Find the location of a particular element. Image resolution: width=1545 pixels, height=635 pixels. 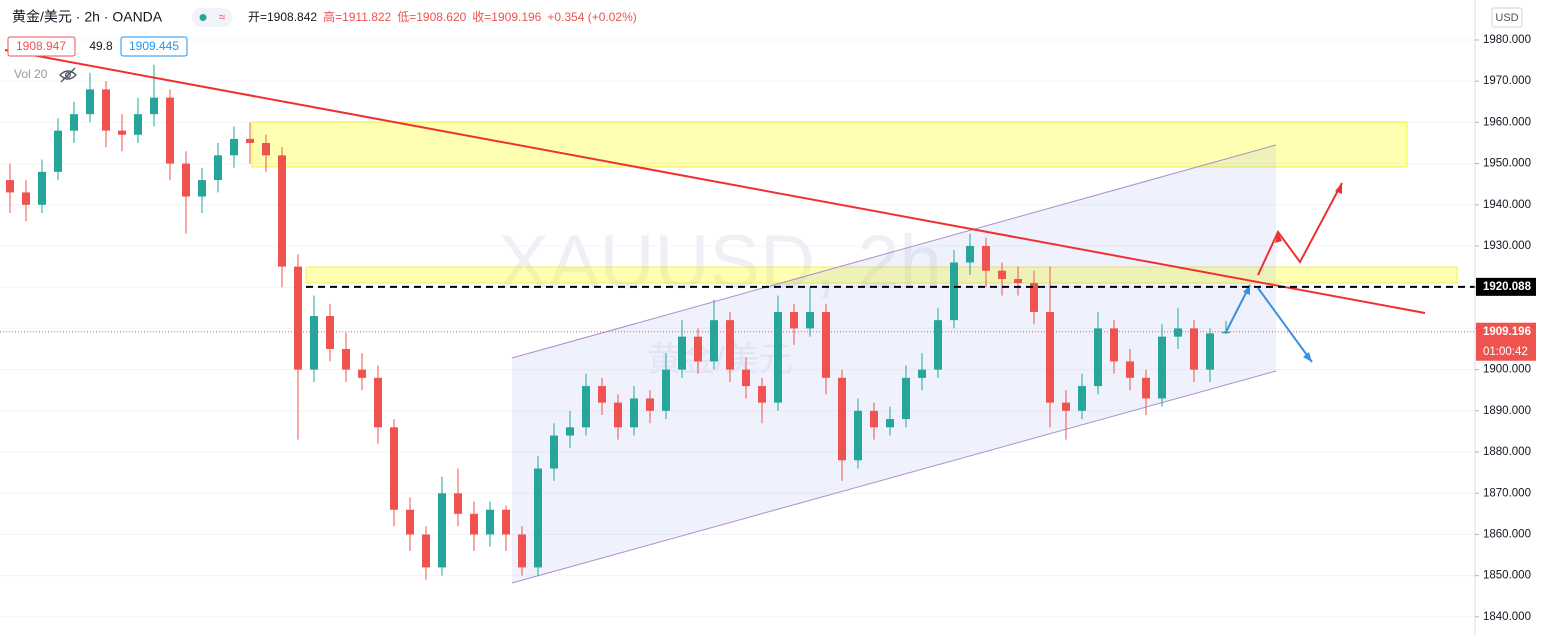

eye-pupil is located at coordinates (68, 75).